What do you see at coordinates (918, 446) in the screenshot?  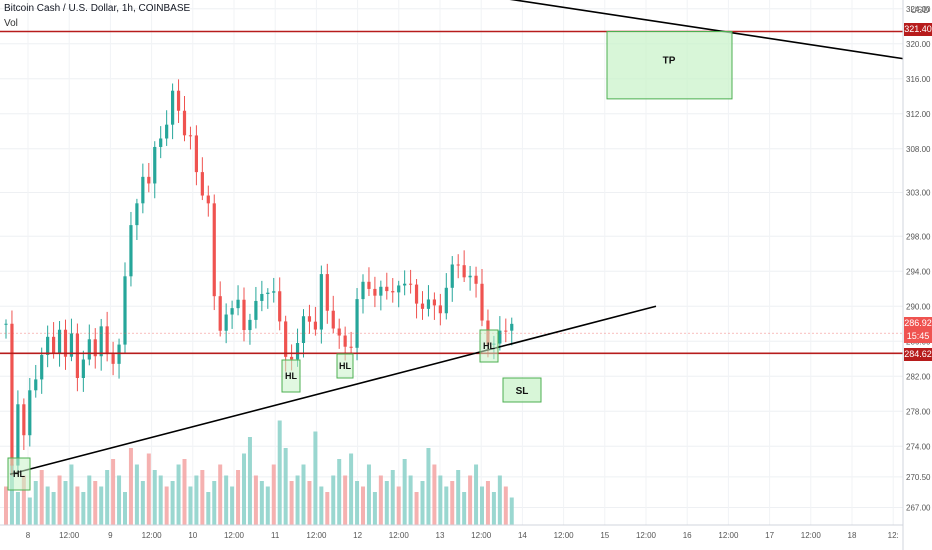 I see `y-tick-label: 274.00` at bounding box center [918, 446].